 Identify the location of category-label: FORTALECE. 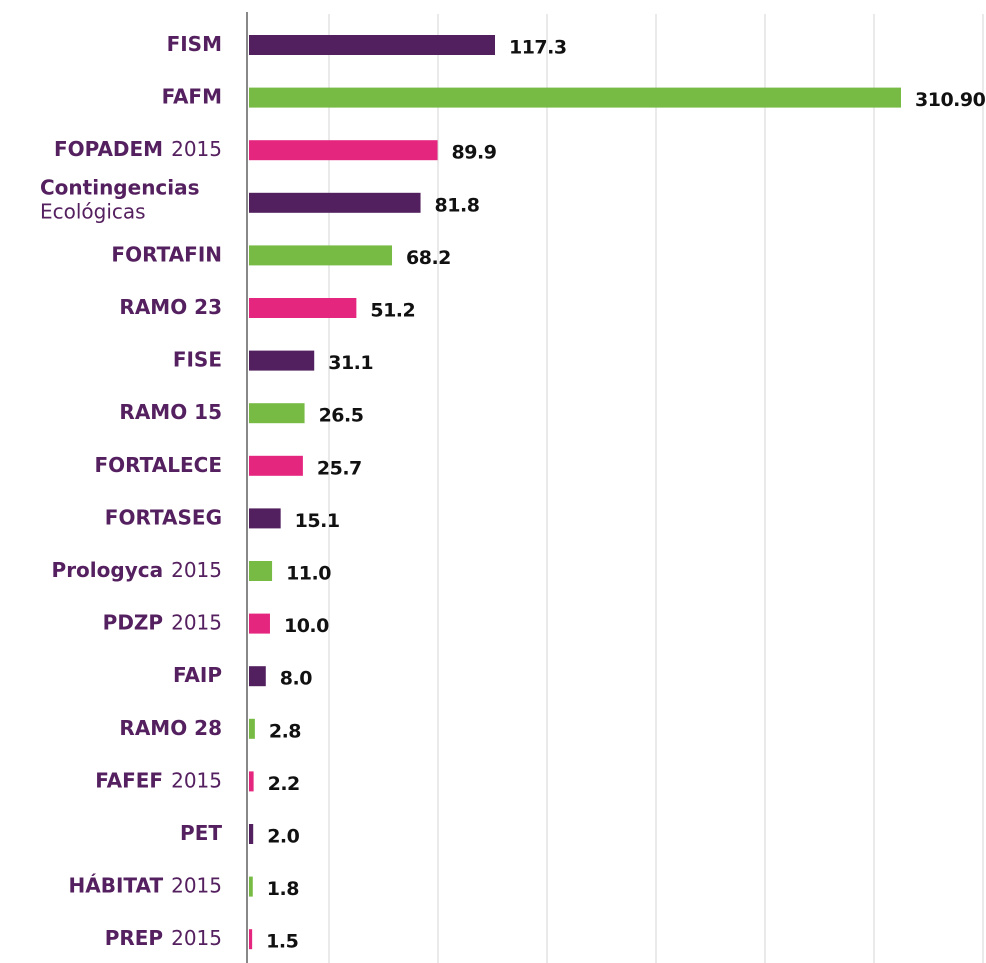
(158, 464).